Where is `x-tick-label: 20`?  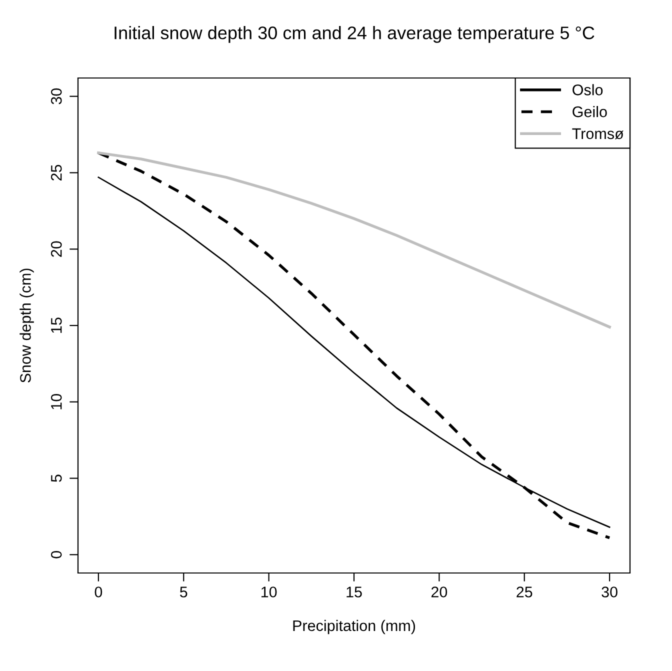
x-tick-label: 20 is located at coordinates (439, 592).